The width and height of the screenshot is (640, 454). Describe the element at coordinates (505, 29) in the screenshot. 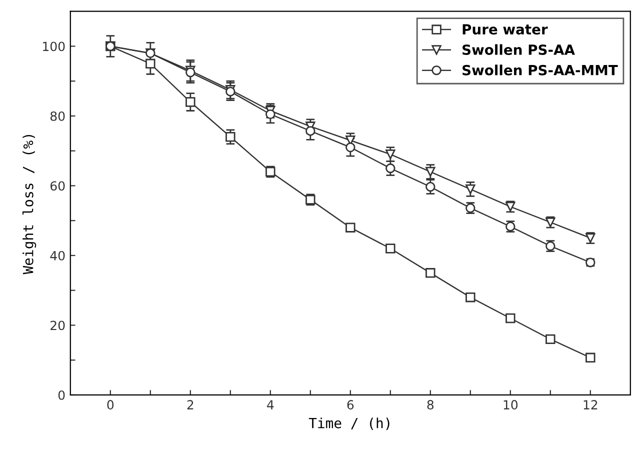

I see `legend-label: Pure water` at that location.